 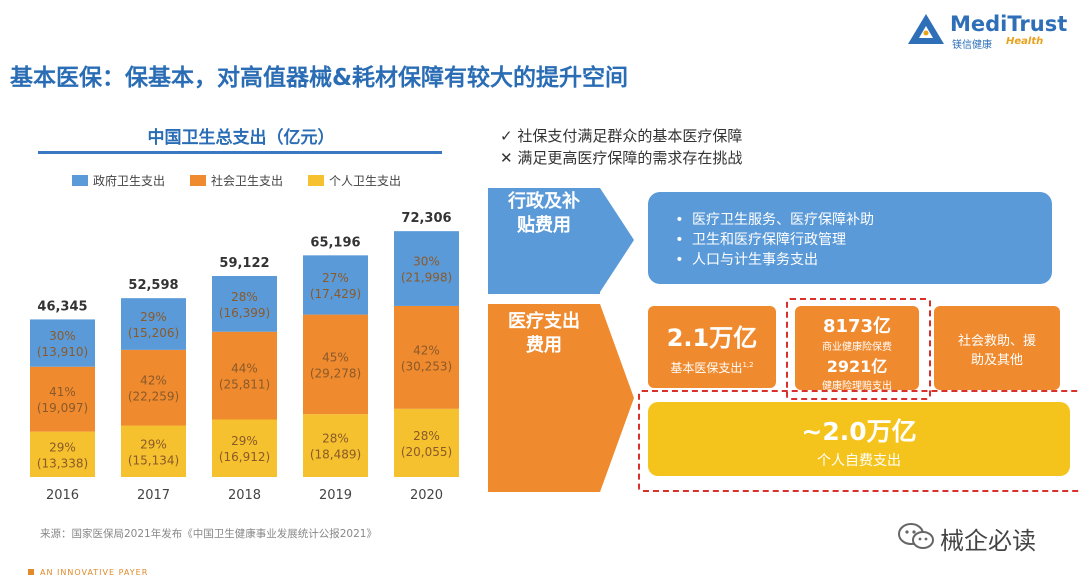 I want to click on basic-insurance-footnote: 1,2, so click(x=748, y=365).